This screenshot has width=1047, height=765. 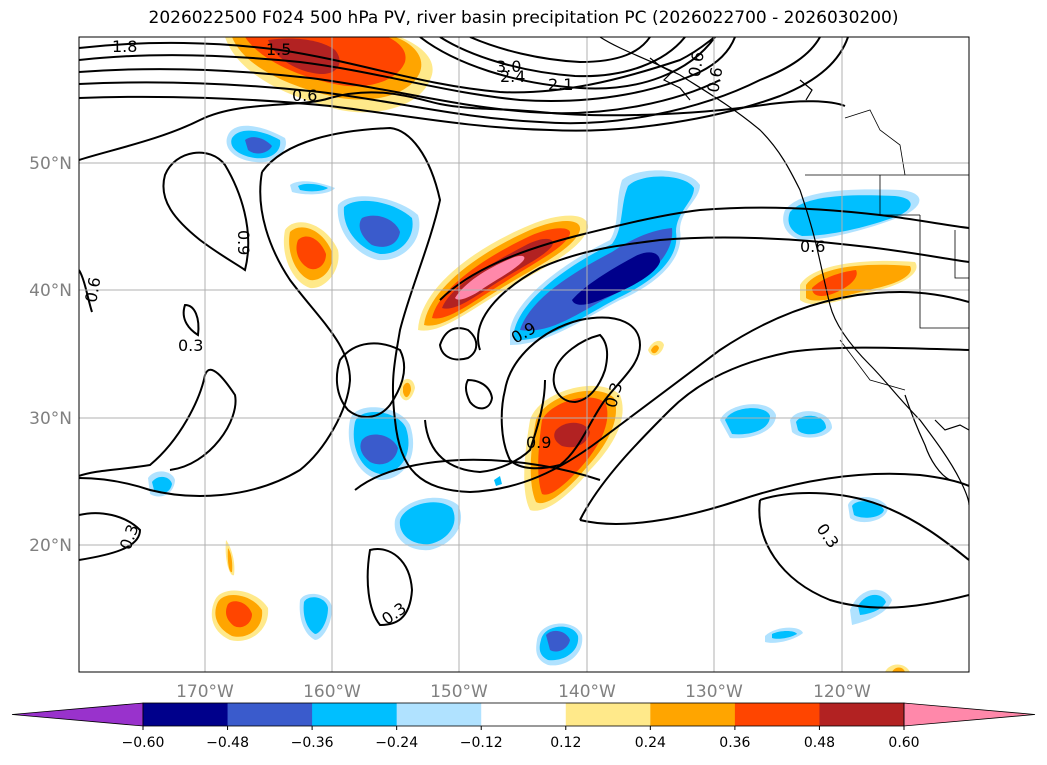 I want to click on colorbar-tick-label: 0.12, so click(x=565, y=743).